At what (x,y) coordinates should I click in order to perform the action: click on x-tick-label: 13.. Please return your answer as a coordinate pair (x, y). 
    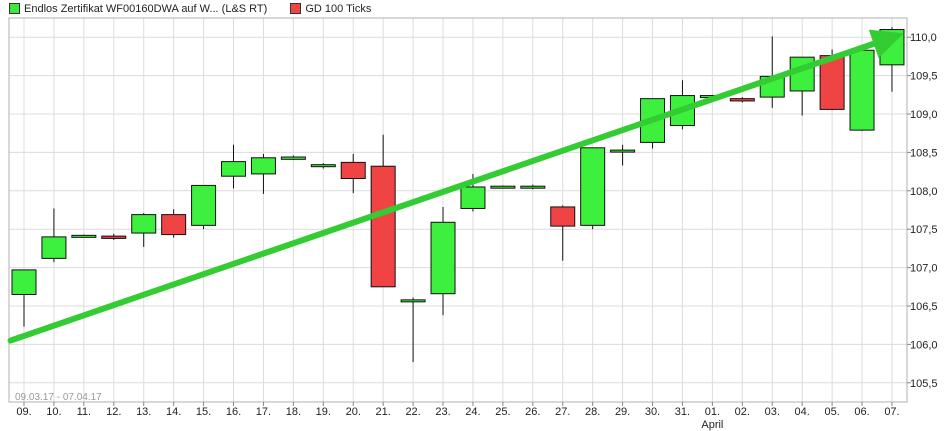
    Looking at the image, I should click on (143, 412).